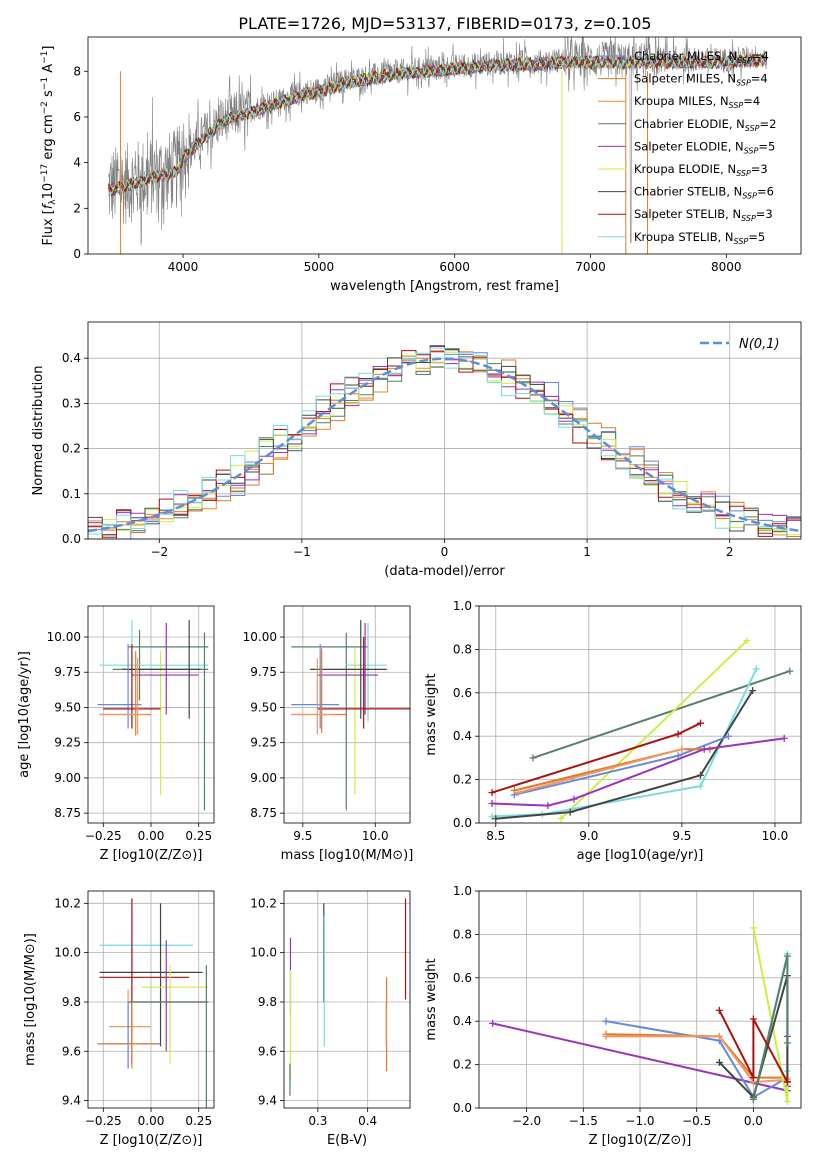  Describe the element at coordinates (462, 1108) in the screenshot. I see `y-tick-label: 0.0` at that location.